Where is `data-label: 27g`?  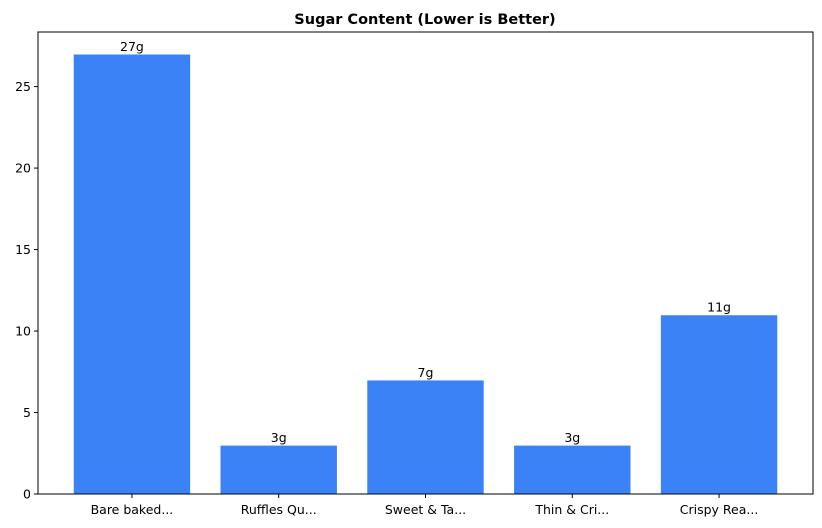 data-label: 27g is located at coordinates (132, 46).